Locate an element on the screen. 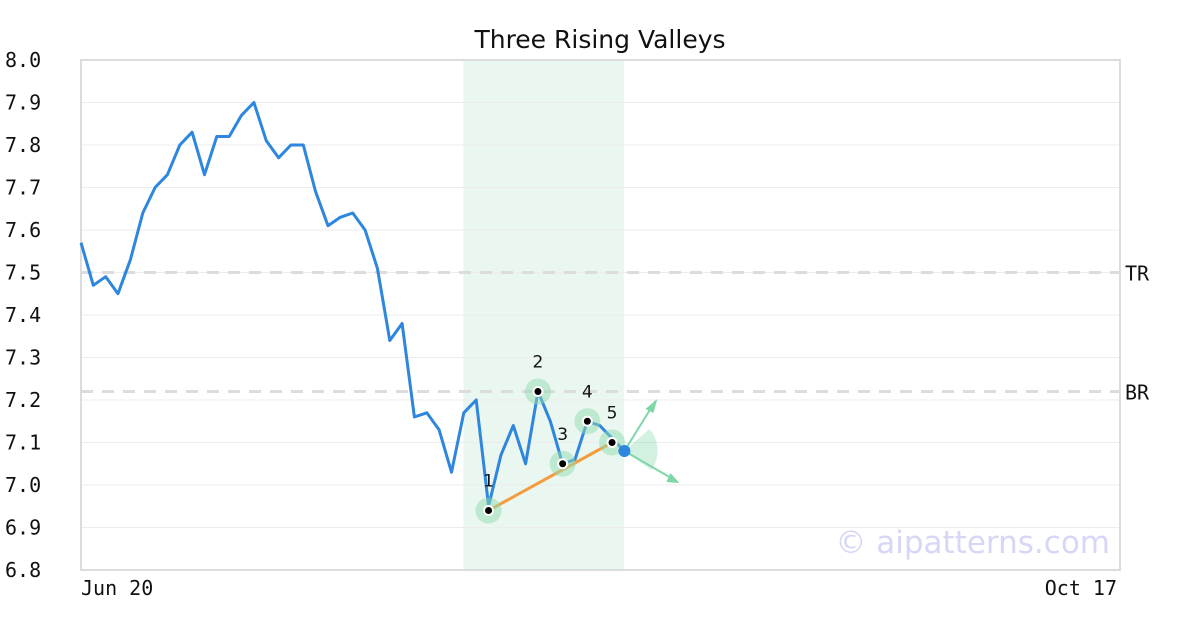 This screenshot has height=630, width=1200. projection-cone is located at coordinates (641, 449).